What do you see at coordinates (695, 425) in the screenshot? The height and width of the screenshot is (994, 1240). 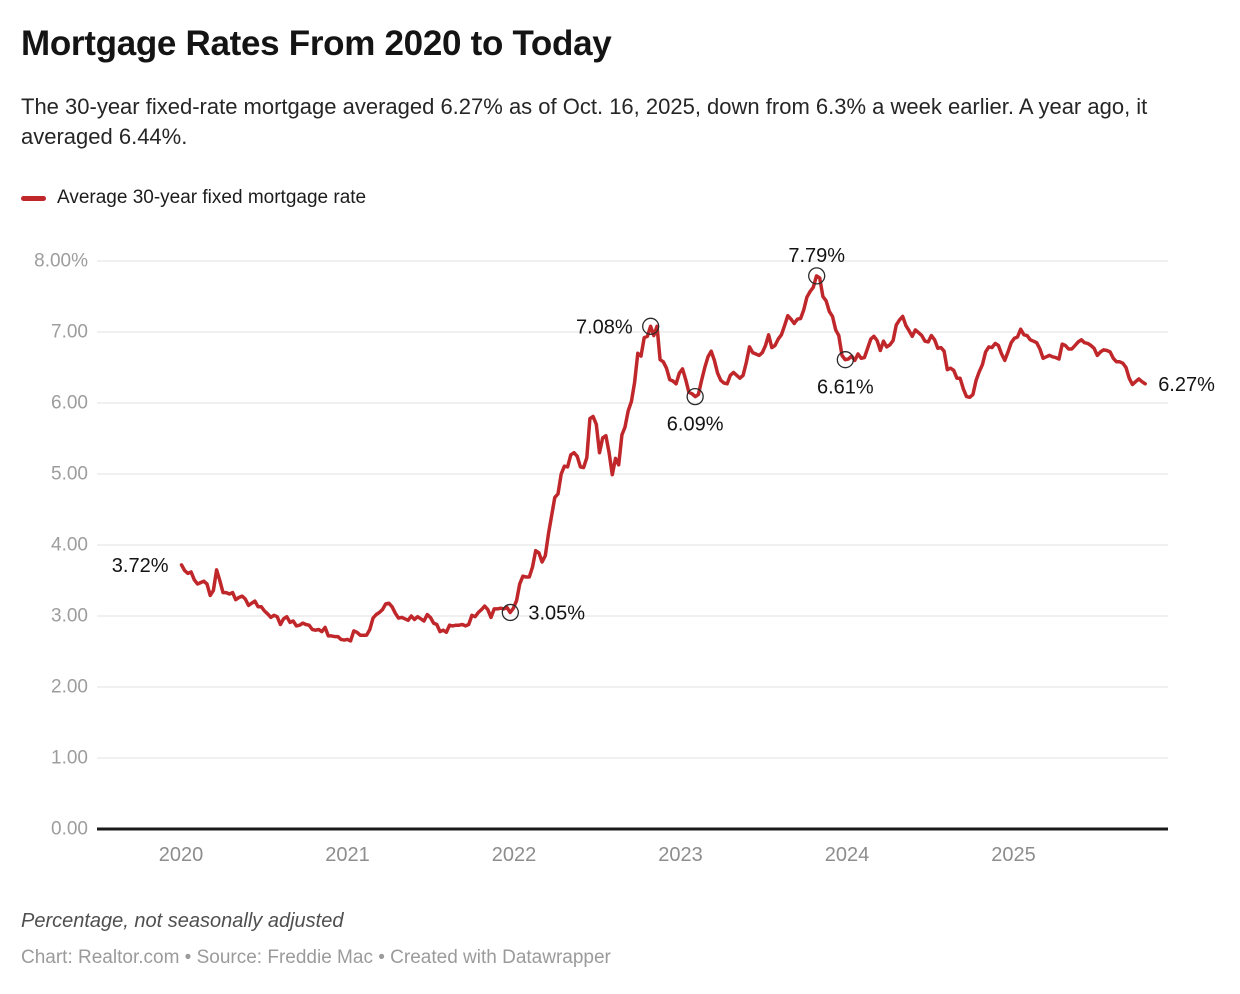 I see `value-annotation: 6.09%` at bounding box center [695, 425].